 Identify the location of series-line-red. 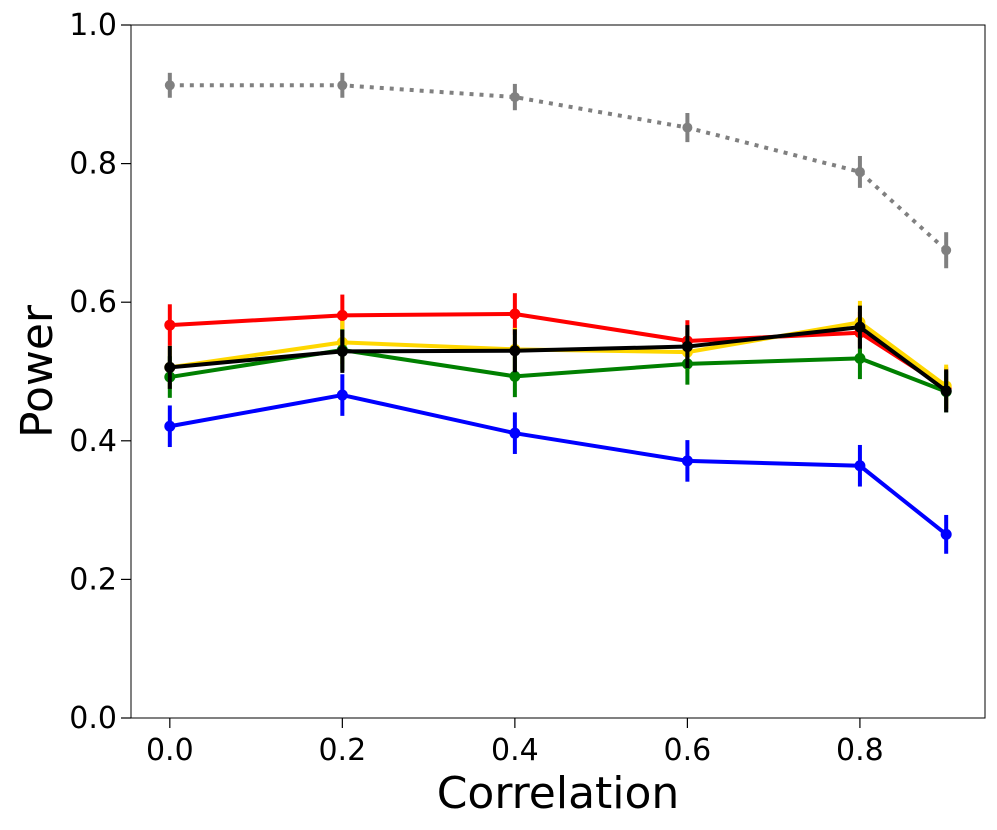
(558, 350).